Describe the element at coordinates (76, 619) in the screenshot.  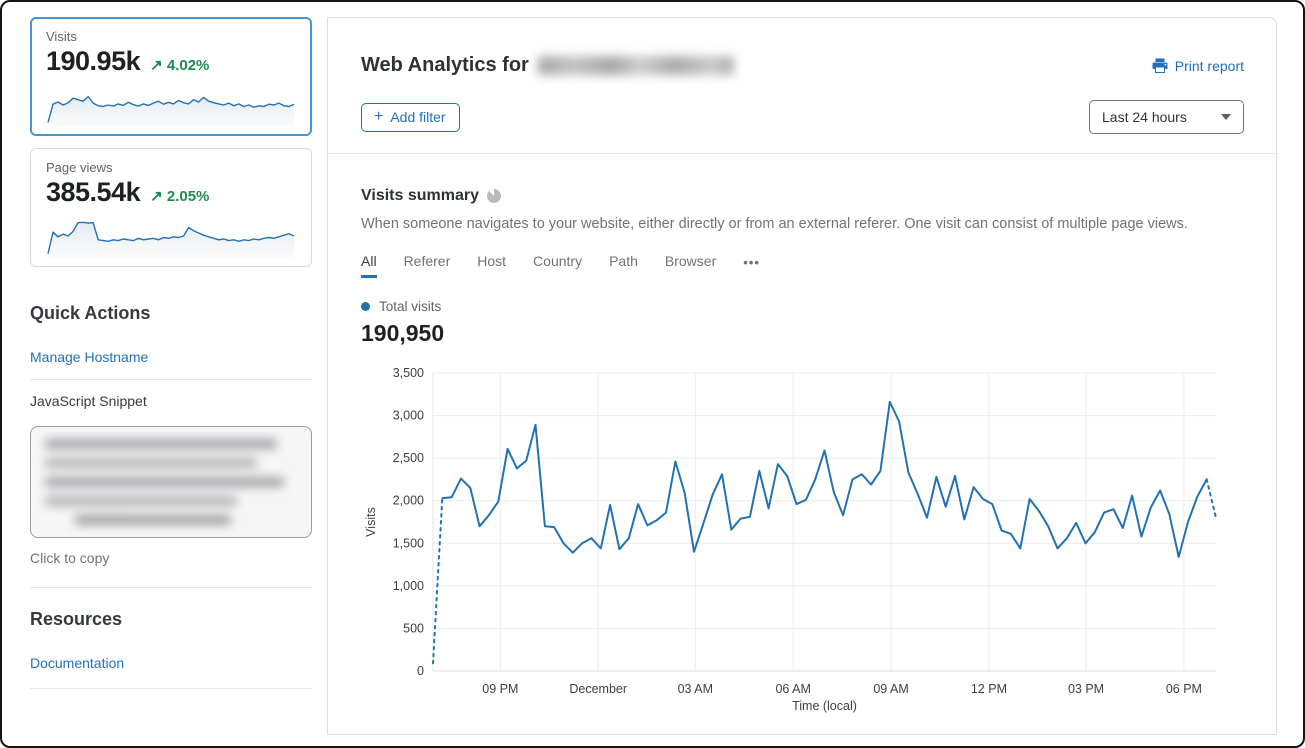
I see `resources-heading: Resources` at that location.